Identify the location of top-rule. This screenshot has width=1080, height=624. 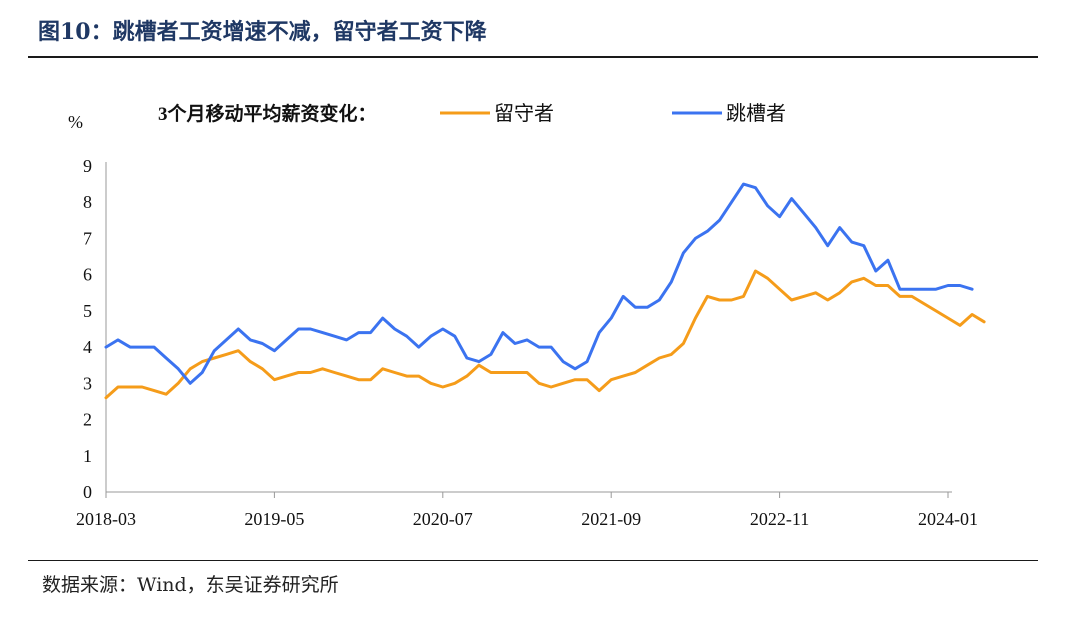
(533, 57).